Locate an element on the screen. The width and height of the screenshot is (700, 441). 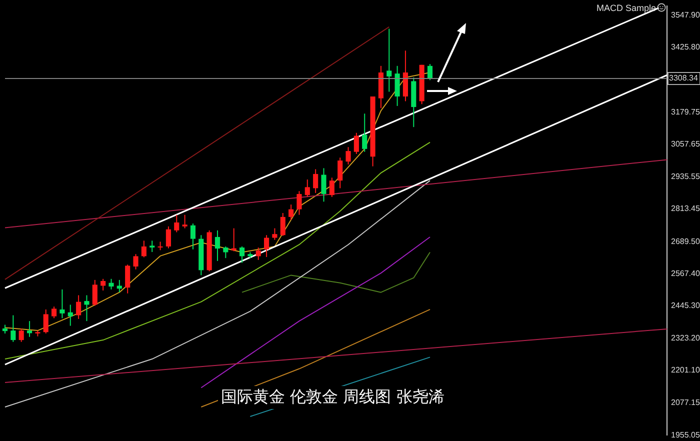
annotation: 国际黄金 伦敦金 周线图 张尧浠 is located at coordinates (333, 397).